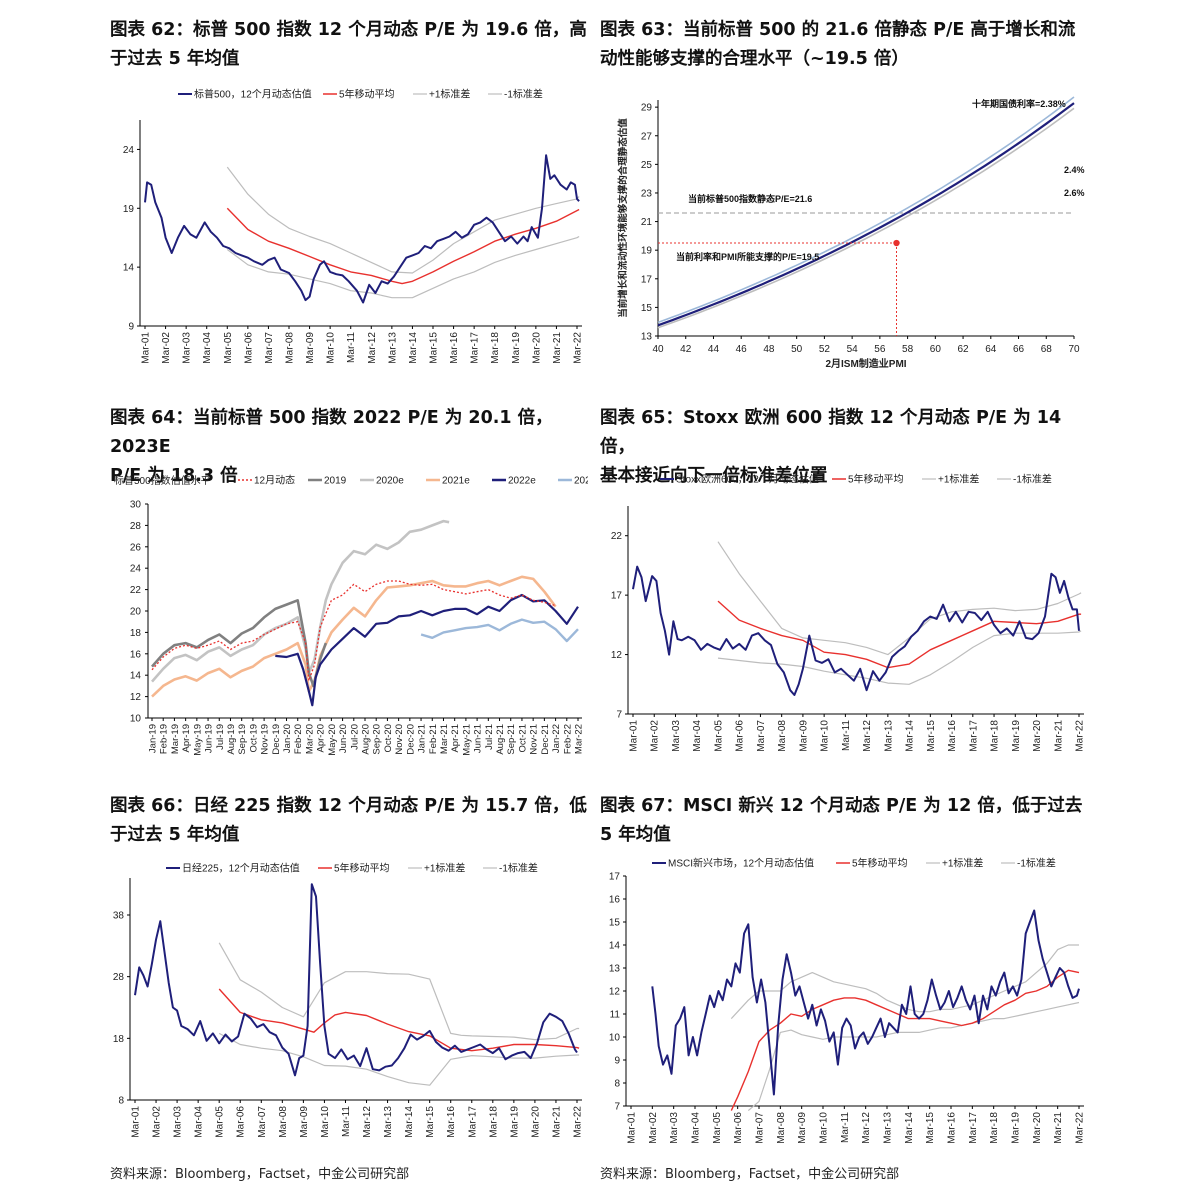  I want to click on y-tick-label: 26, so click(136, 547).